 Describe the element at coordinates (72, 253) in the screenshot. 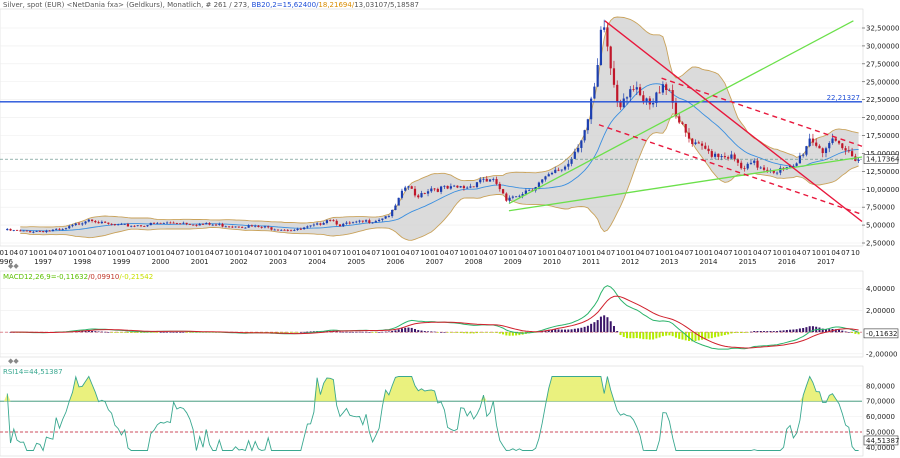

I see `month-tick-label: 10` at that location.